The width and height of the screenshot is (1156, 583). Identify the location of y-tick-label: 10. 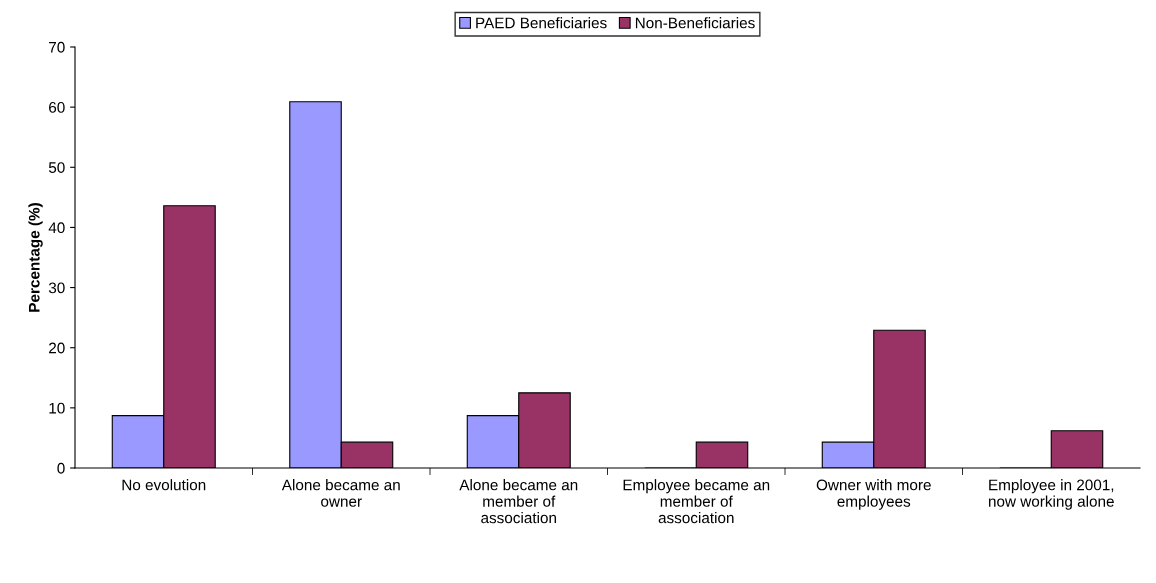
(57, 408).